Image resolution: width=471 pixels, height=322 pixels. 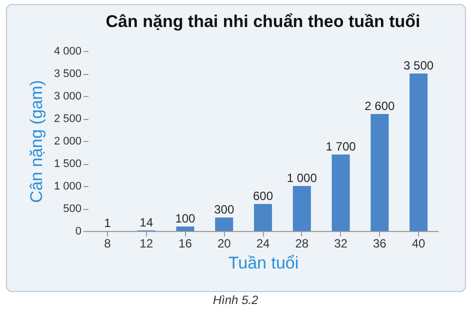 I want to click on y-tick-label: 1 500, so click(x=68, y=164).